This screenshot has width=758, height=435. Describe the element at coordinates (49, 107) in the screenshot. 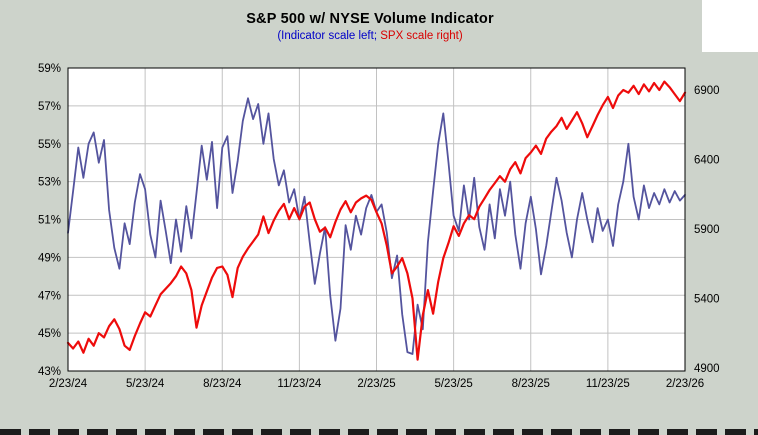

I see `left-axis-tick-label: 57%` at that location.